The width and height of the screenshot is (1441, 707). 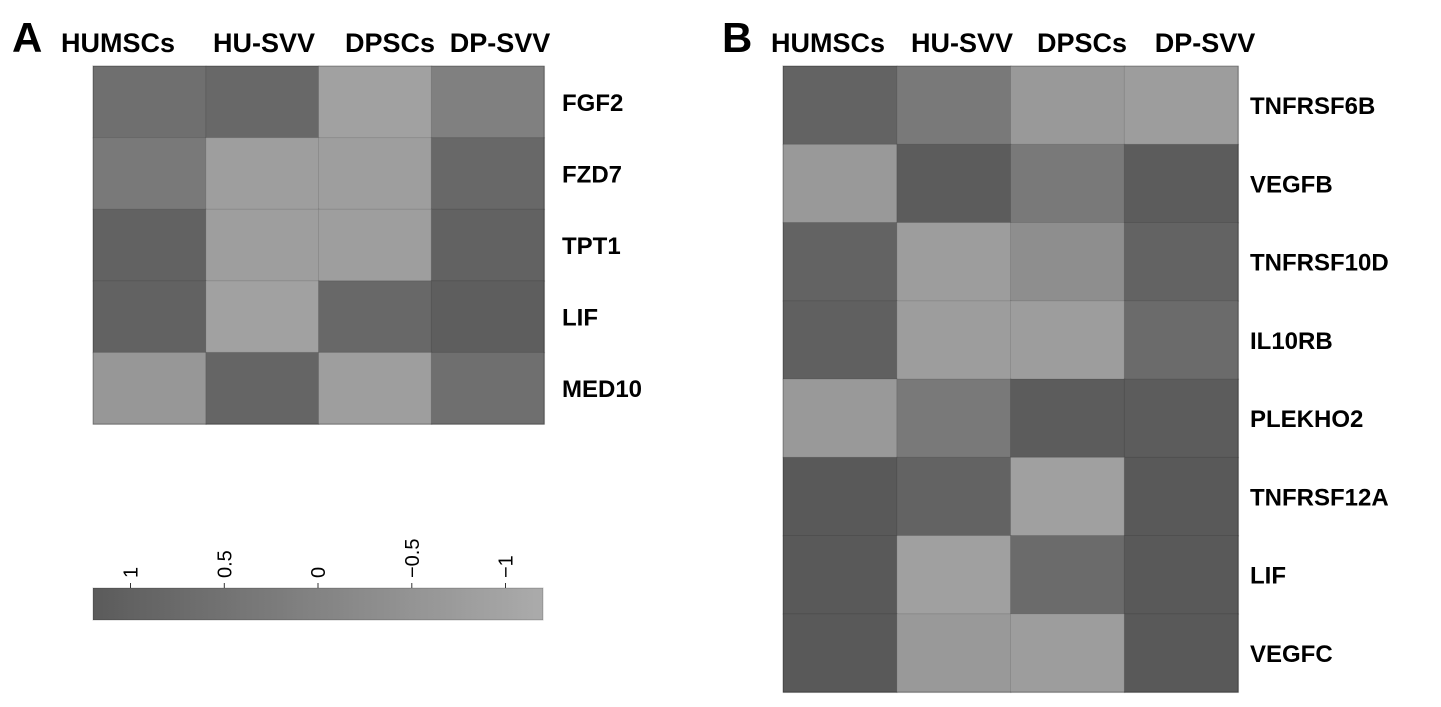 What do you see at coordinates (1312, 106) in the screenshot?
I see `row-label: TNFRSF6B` at bounding box center [1312, 106].